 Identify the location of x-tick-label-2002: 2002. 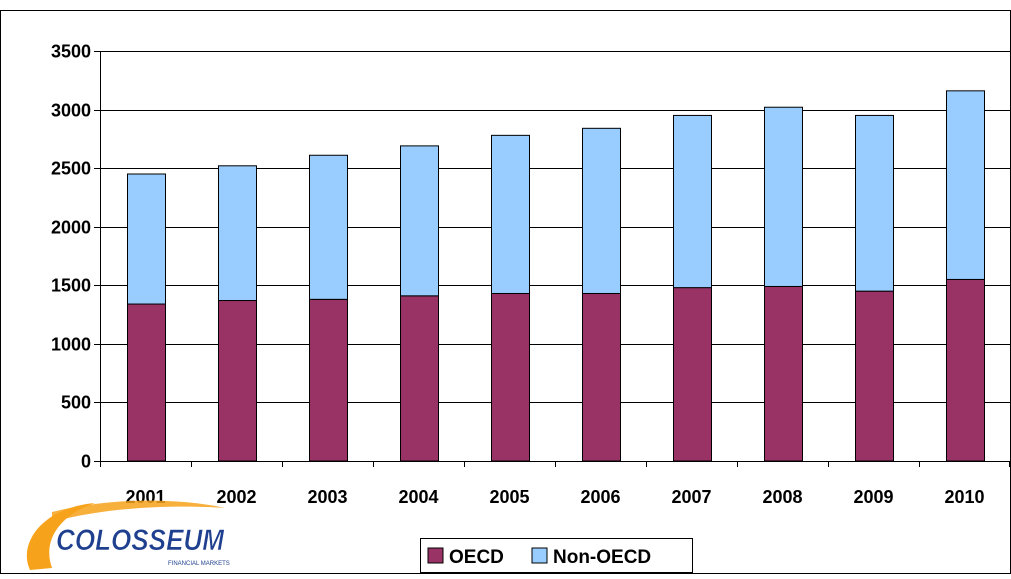
(236, 497).